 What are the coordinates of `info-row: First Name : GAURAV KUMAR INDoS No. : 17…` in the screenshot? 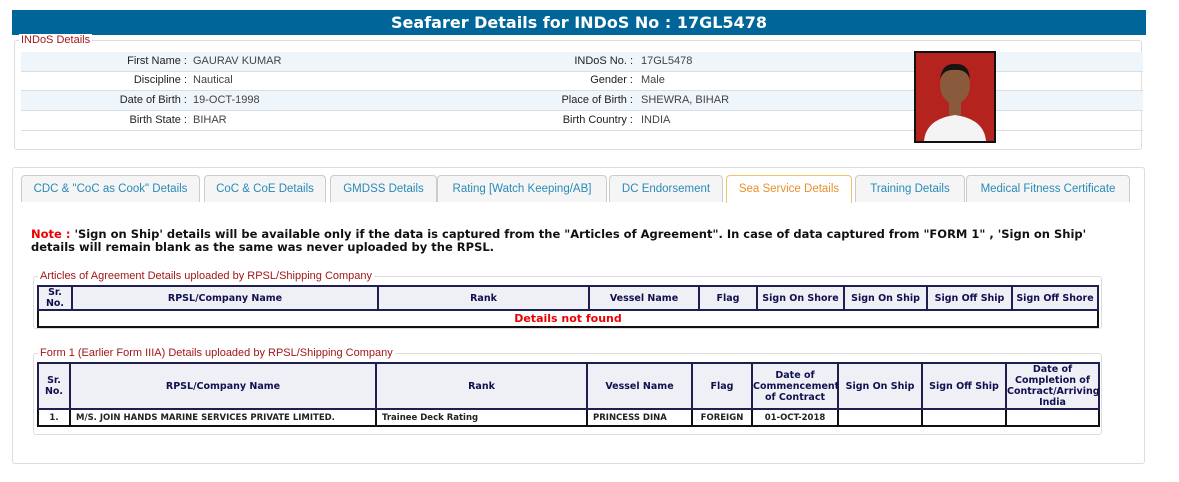 It's located at (582, 62).